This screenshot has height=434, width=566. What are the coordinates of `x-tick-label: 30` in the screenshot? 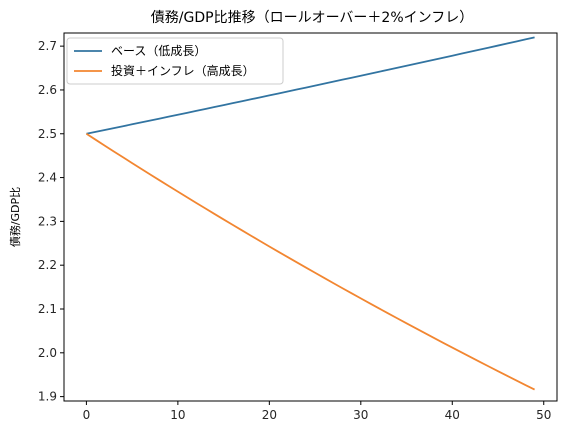 It's located at (360, 415).